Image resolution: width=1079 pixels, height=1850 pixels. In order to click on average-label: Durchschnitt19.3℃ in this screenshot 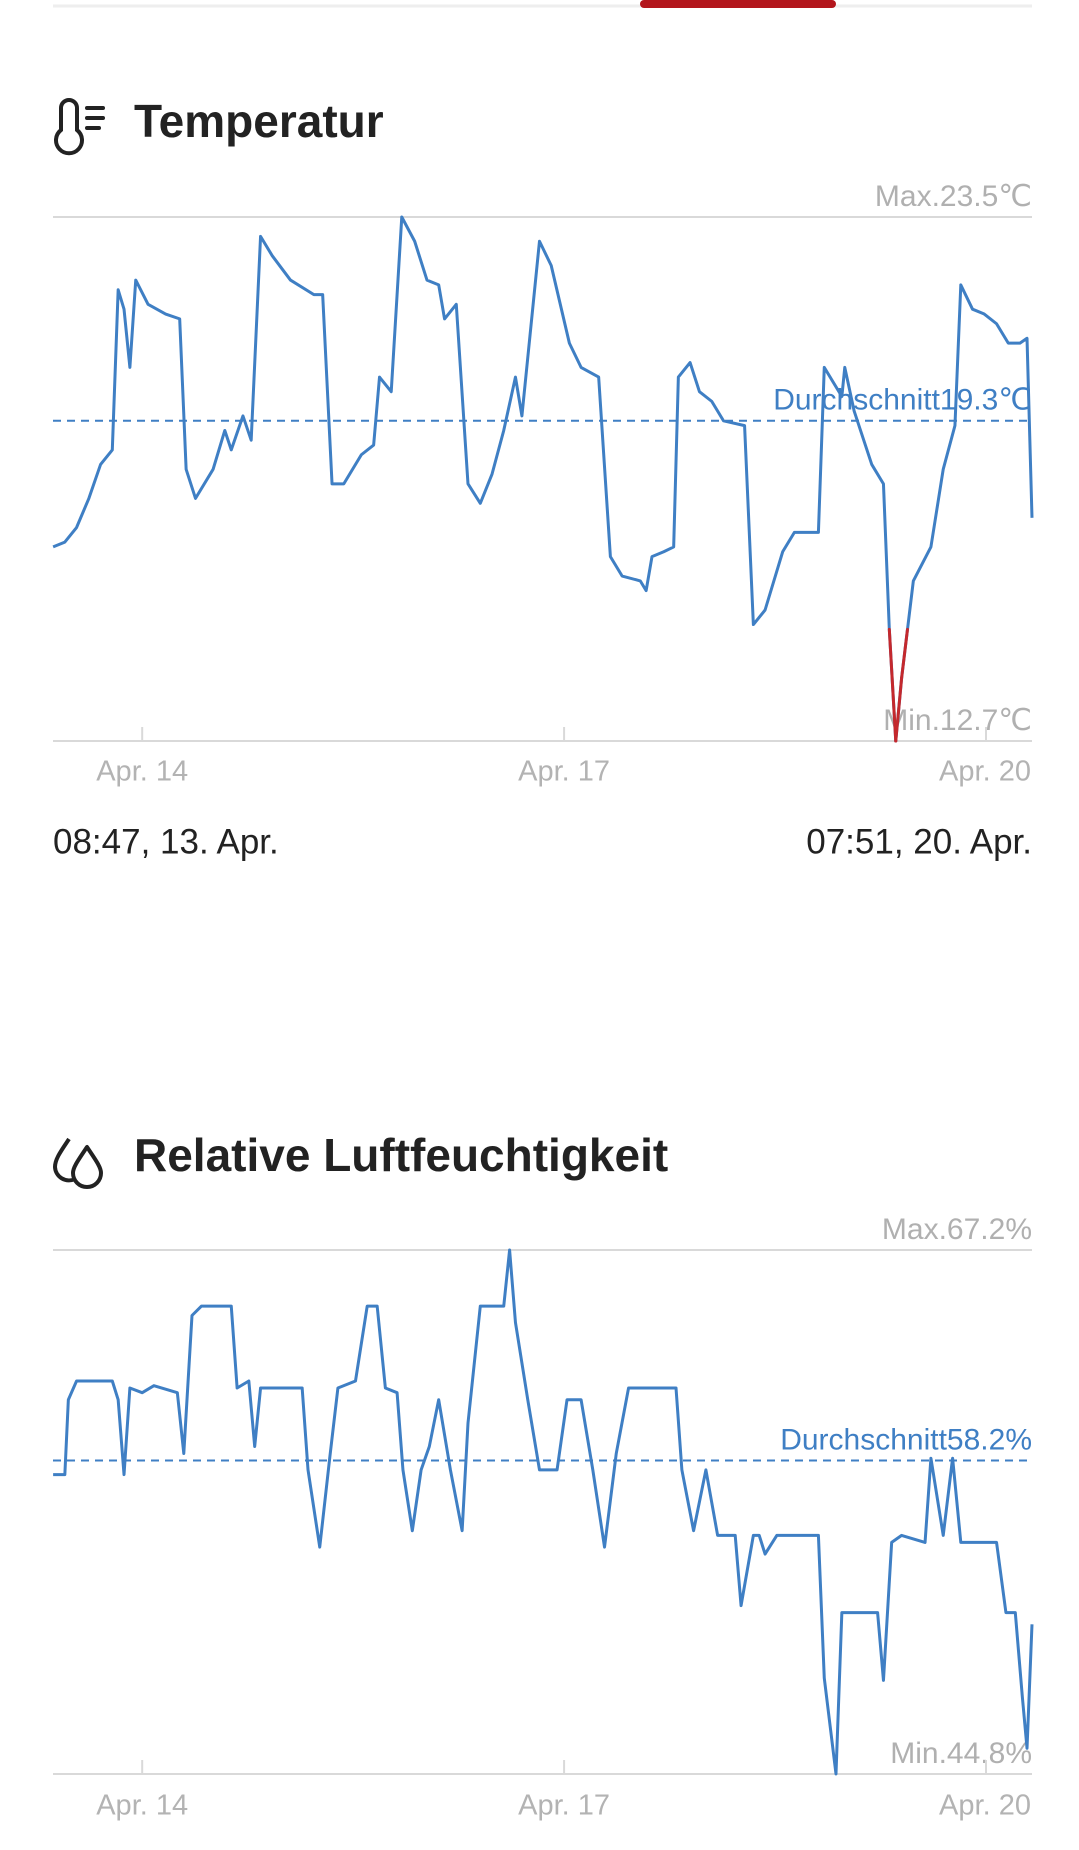, I will do `click(902, 400)`.